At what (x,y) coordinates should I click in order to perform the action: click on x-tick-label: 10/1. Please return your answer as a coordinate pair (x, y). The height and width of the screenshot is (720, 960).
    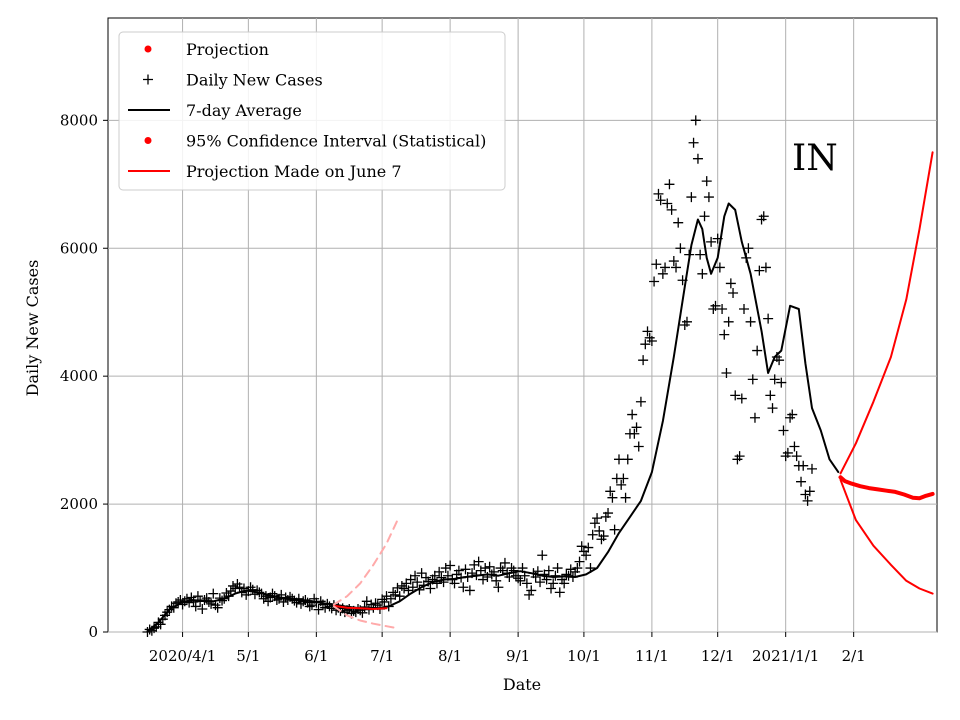
    Looking at the image, I should click on (584, 656).